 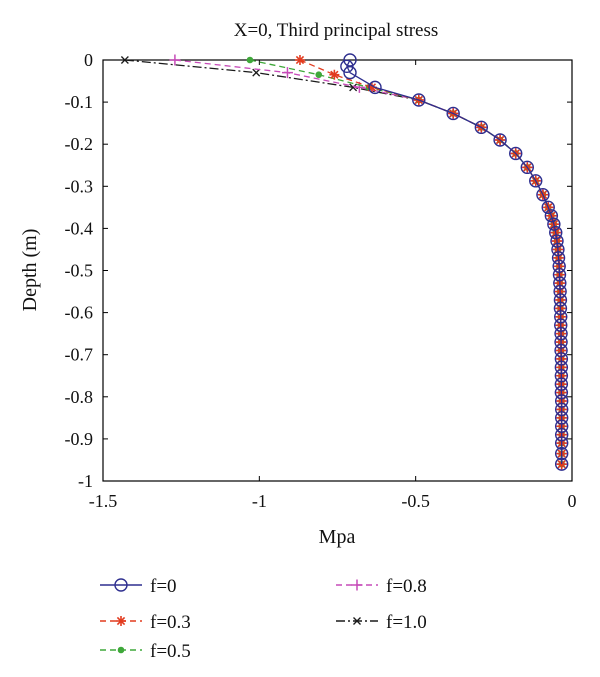 What do you see at coordinates (381, 586) in the screenshot?
I see `legend-item: f=0.8` at bounding box center [381, 586].